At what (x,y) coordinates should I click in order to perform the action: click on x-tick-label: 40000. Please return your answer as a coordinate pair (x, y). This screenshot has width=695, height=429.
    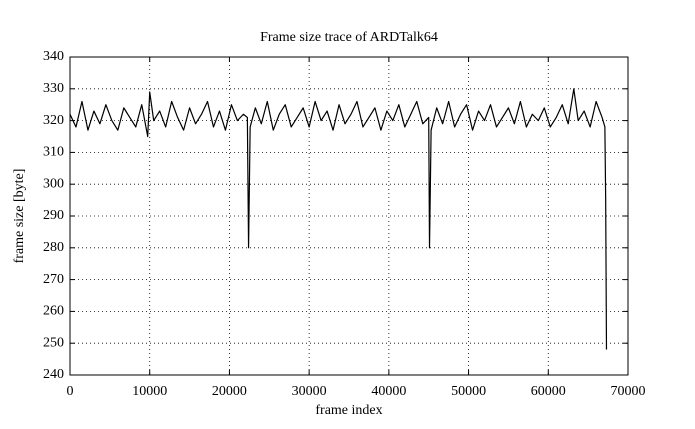
    Looking at the image, I should click on (388, 391).